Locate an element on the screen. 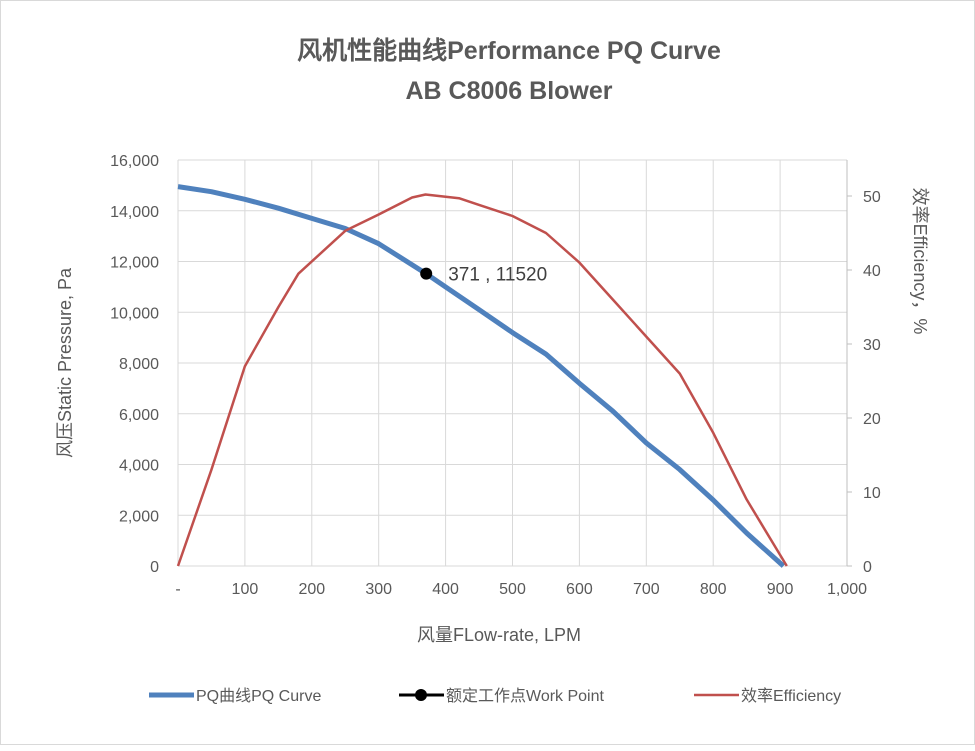 This screenshot has width=975, height=751. work-point-label: 371 , 11520 is located at coordinates (497, 275).